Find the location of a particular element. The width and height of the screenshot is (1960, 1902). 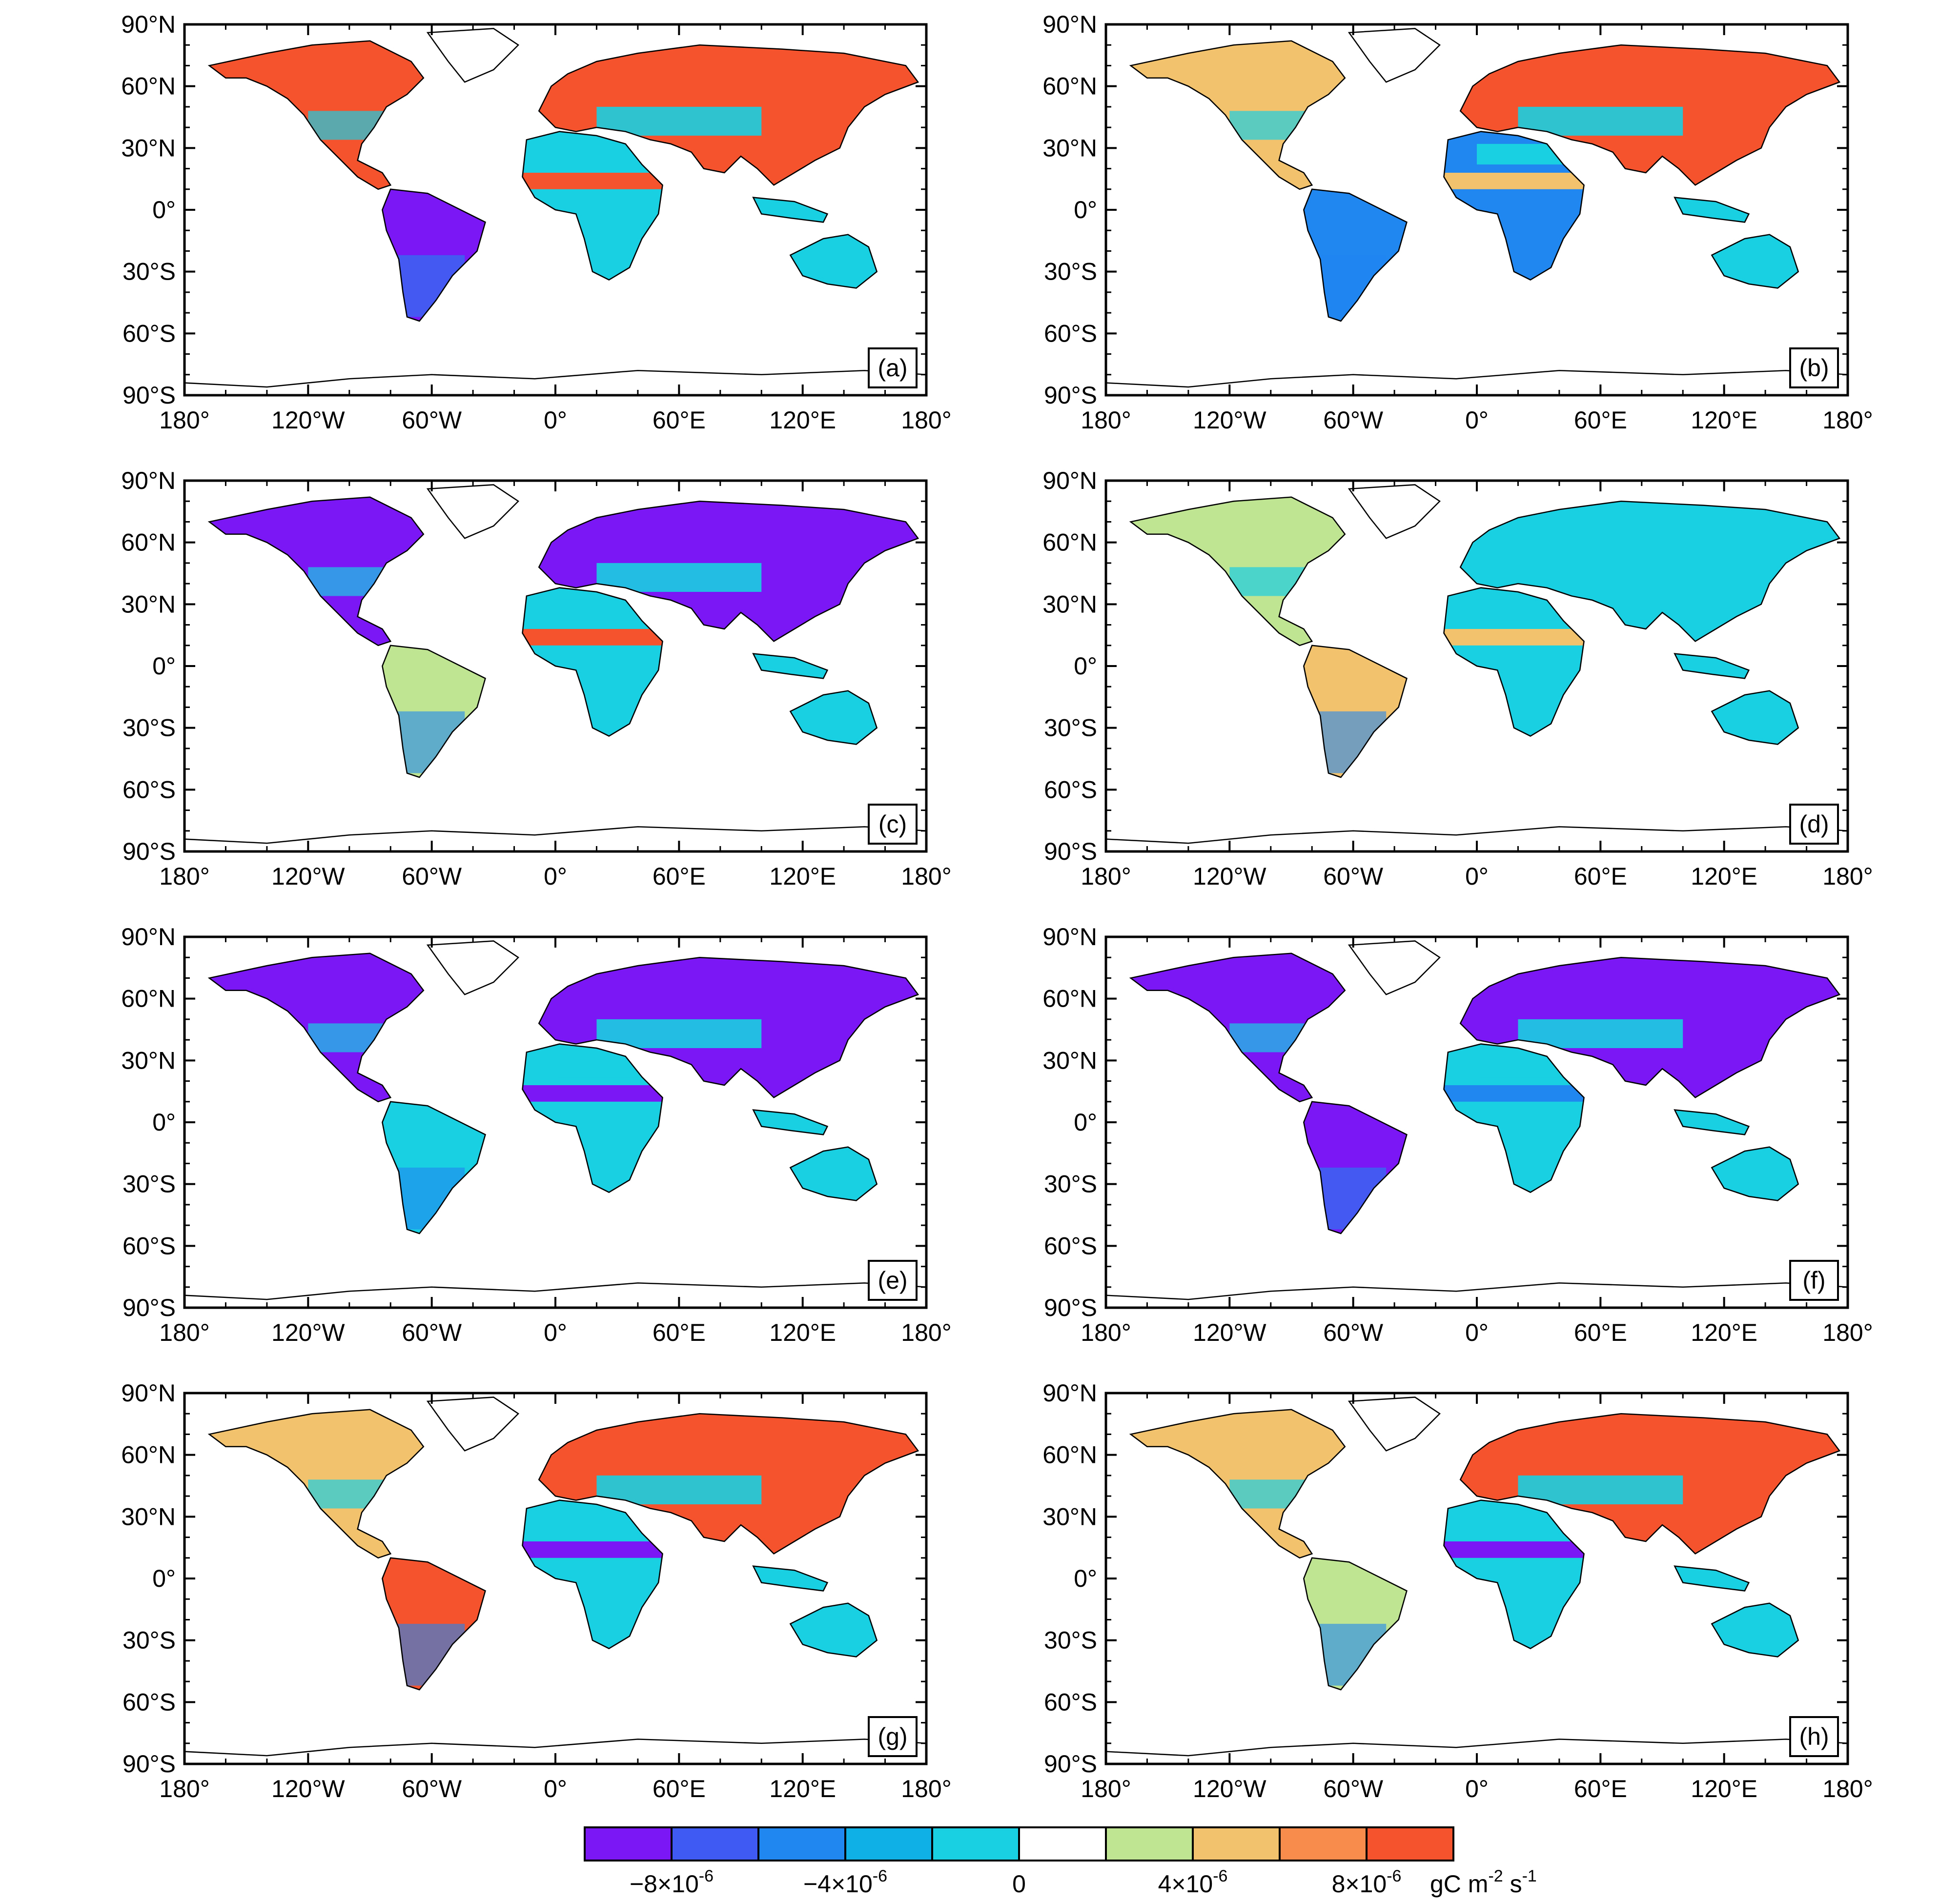

panel-label: (e) is located at coordinates (892, 1280).